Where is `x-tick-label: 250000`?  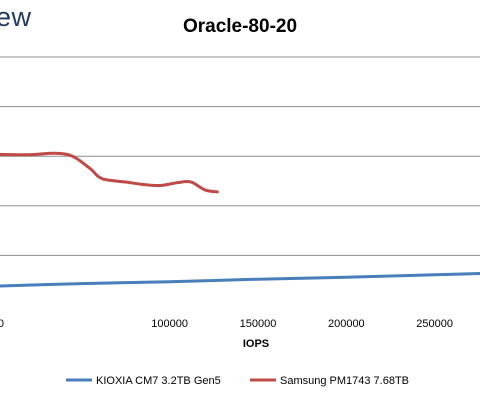 x-tick-label: 250000 is located at coordinates (434, 324).